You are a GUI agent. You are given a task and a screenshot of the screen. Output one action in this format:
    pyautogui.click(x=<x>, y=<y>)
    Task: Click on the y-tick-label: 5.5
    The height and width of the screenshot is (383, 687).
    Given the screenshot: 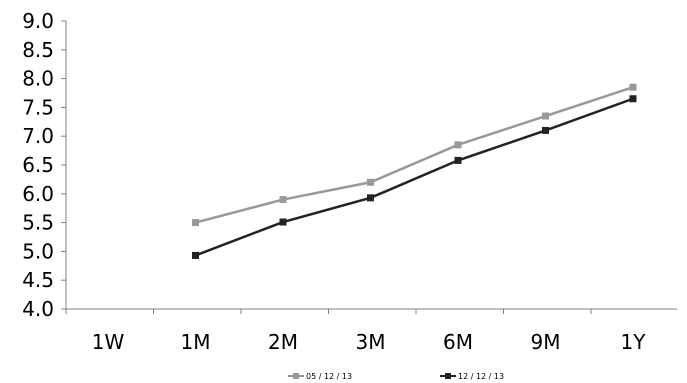 What is the action you would take?
    pyautogui.click(x=38, y=223)
    